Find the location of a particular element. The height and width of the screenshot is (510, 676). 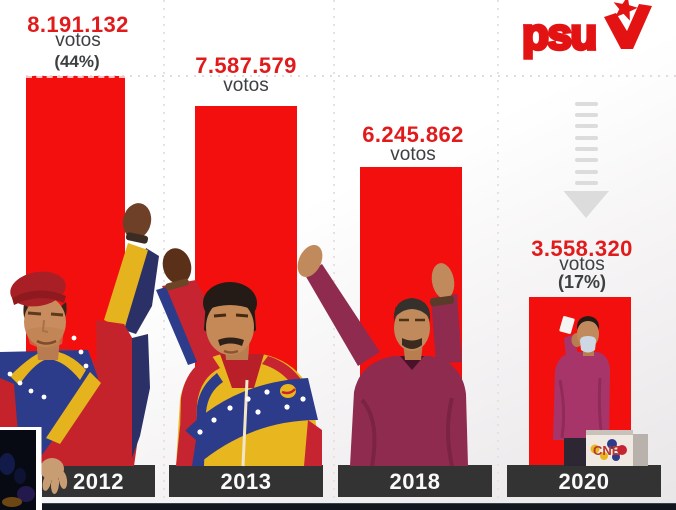

svg-text: psu is located at coordinates (559, 34).